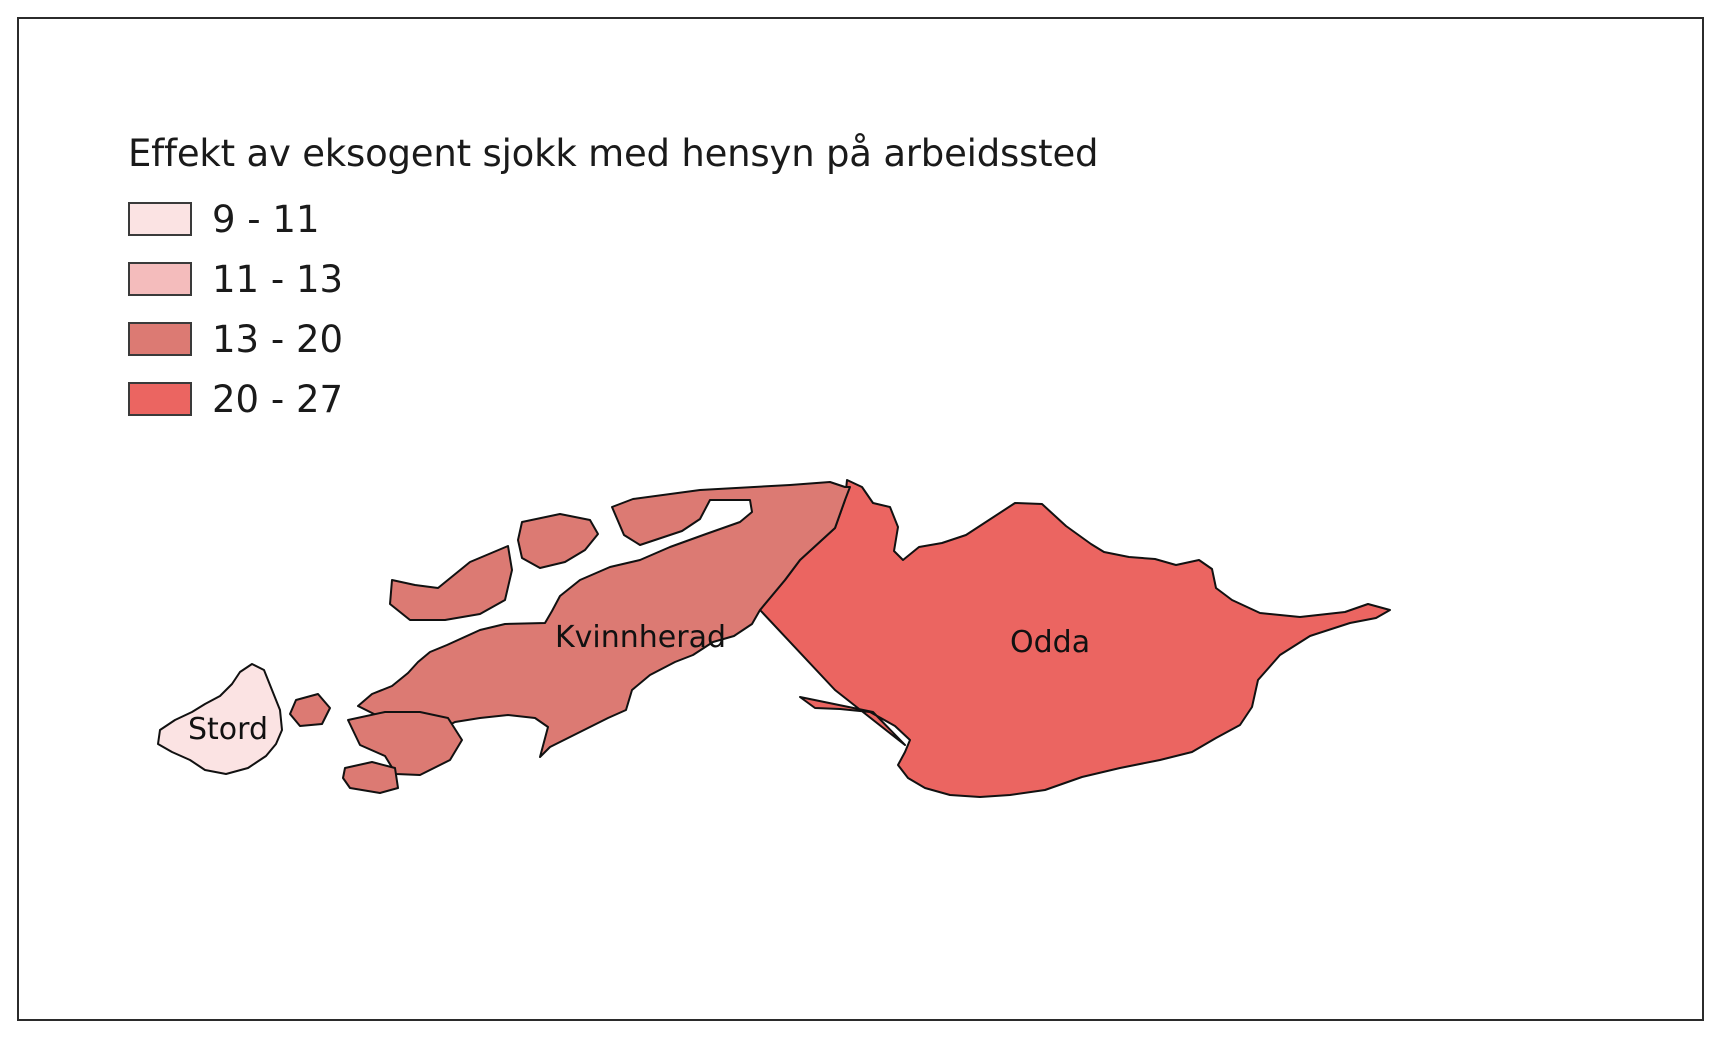 The width and height of the screenshot is (1721, 1038). Describe the element at coordinates (1050, 642) in the screenshot. I see `region-label-odda: Odda` at that location.